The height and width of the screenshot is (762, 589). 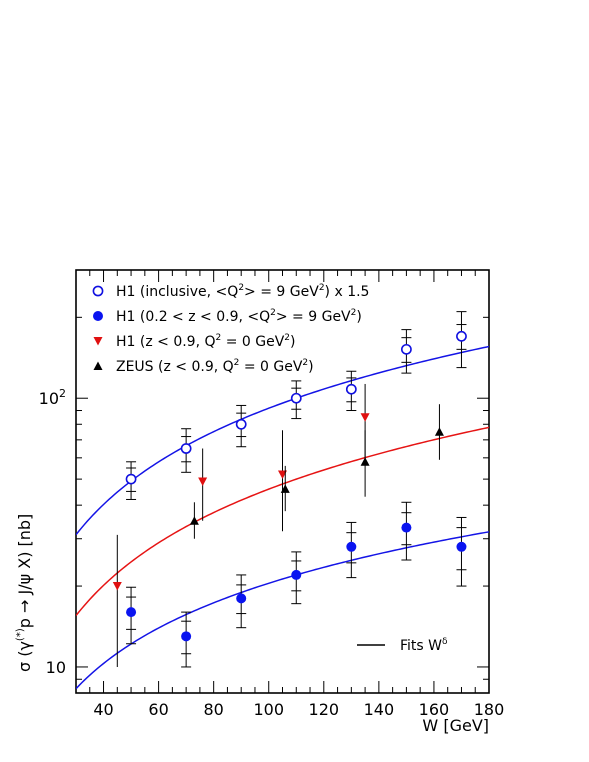 What do you see at coordinates (239, 316) in the screenshot?
I see `legend-label: H1 (0.2 < z < 0.9, <Q2> = 9 GeV2)` at bounding box center [239, 316].